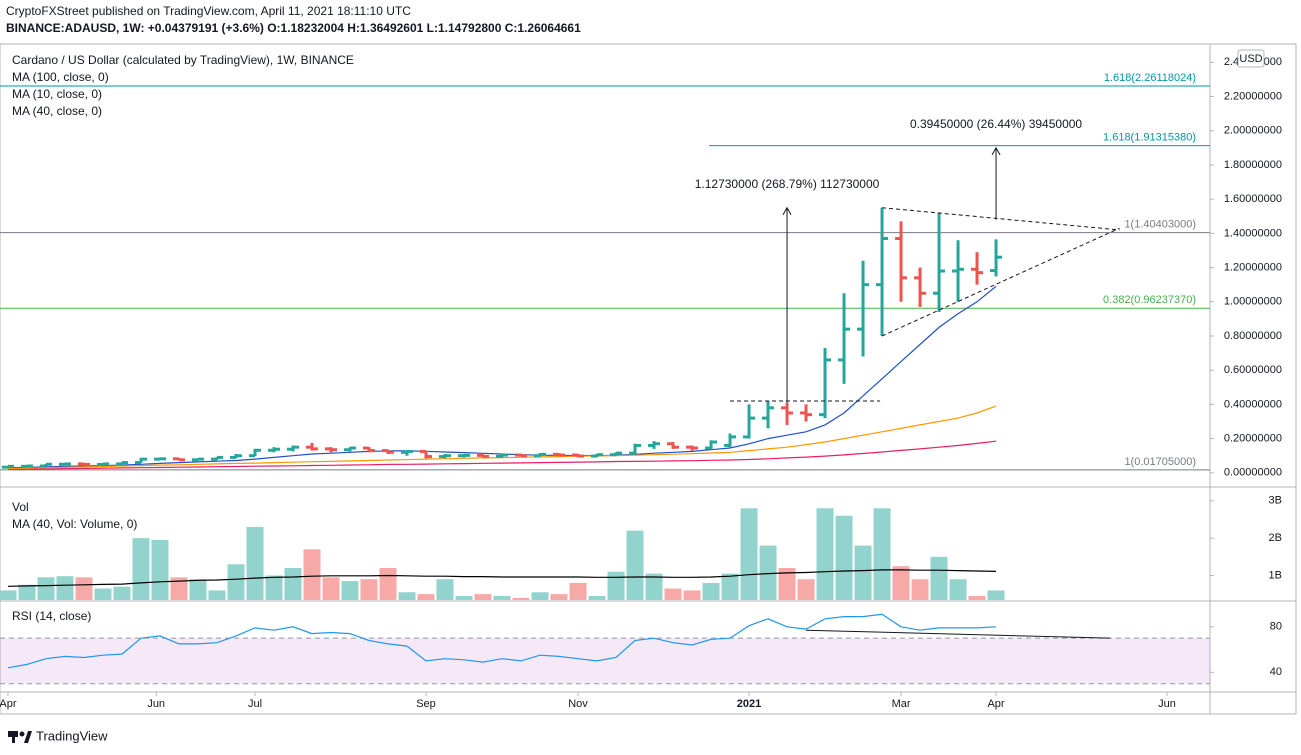  Describe the element at coordinates (996, 124) in the screenshot. I see `measure-label: 0.39450000 (26.44%) 39450000` at that location.